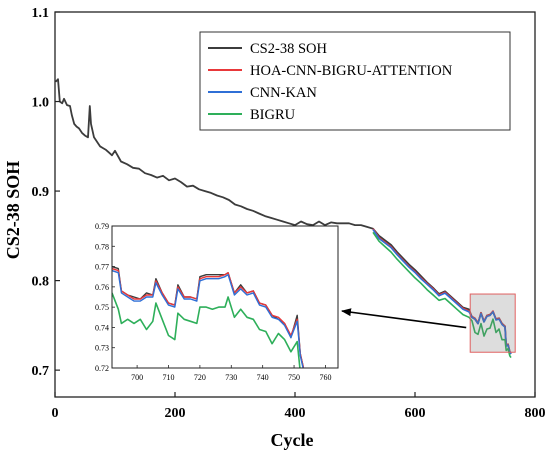  I want to click on legend-item-label: CNN-KAN, so click(283, 93).